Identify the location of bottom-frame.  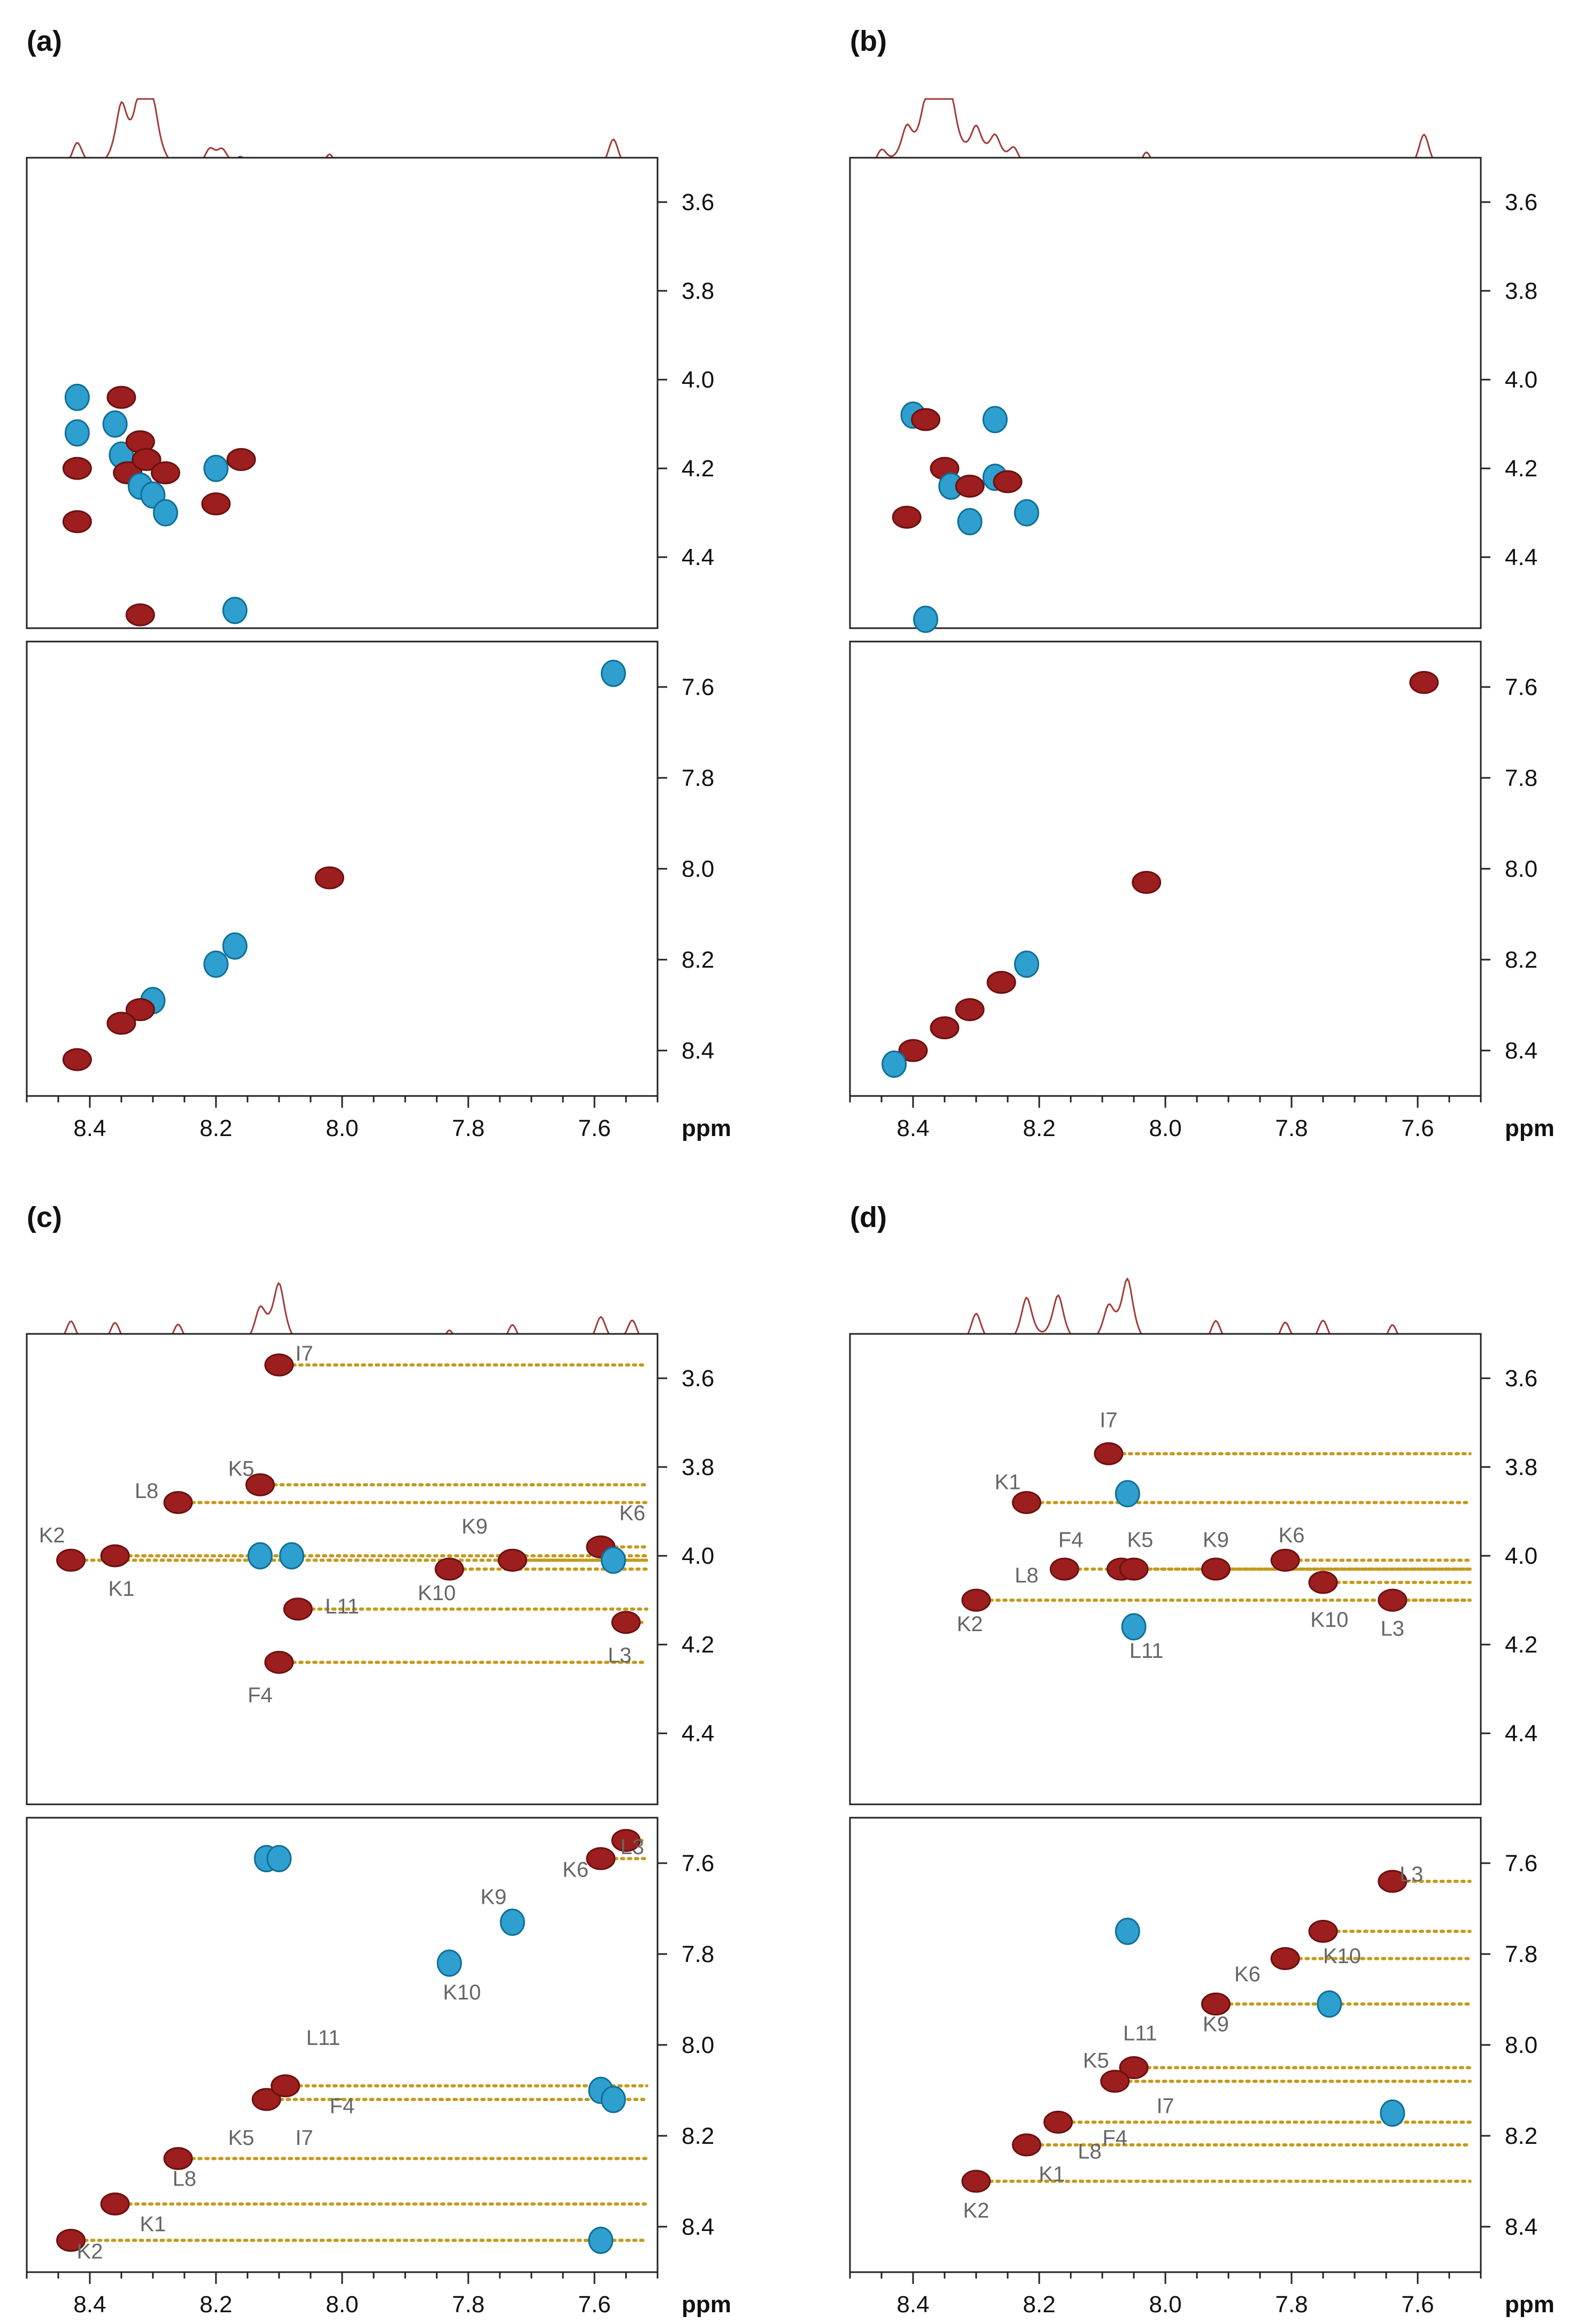
(342, 2045).